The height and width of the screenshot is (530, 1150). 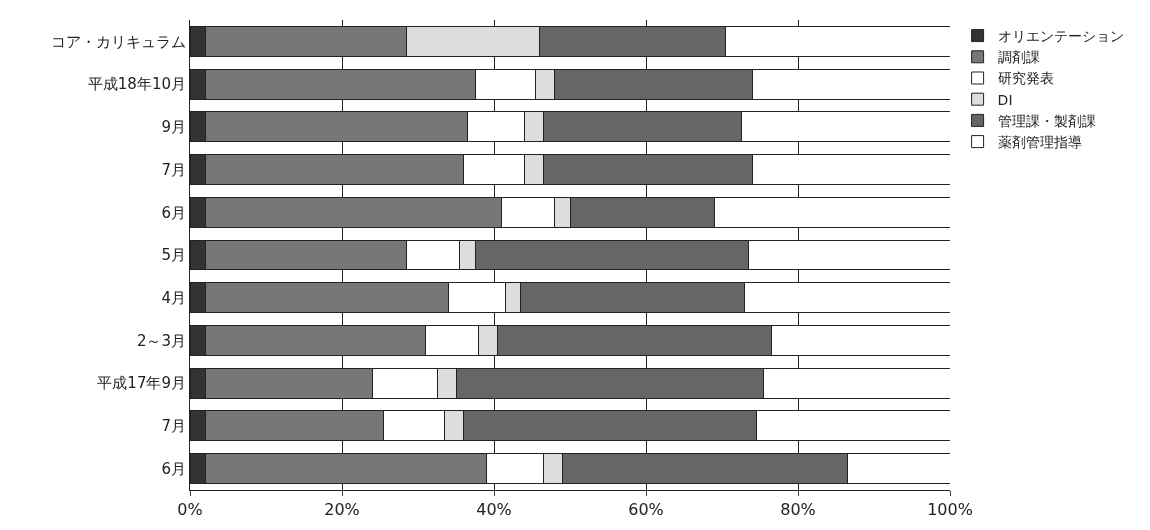 What do you see at coordinates (190, 510) in the screenshot?
I see `x-tick-label: 0%` at bounding box center [190, 510].